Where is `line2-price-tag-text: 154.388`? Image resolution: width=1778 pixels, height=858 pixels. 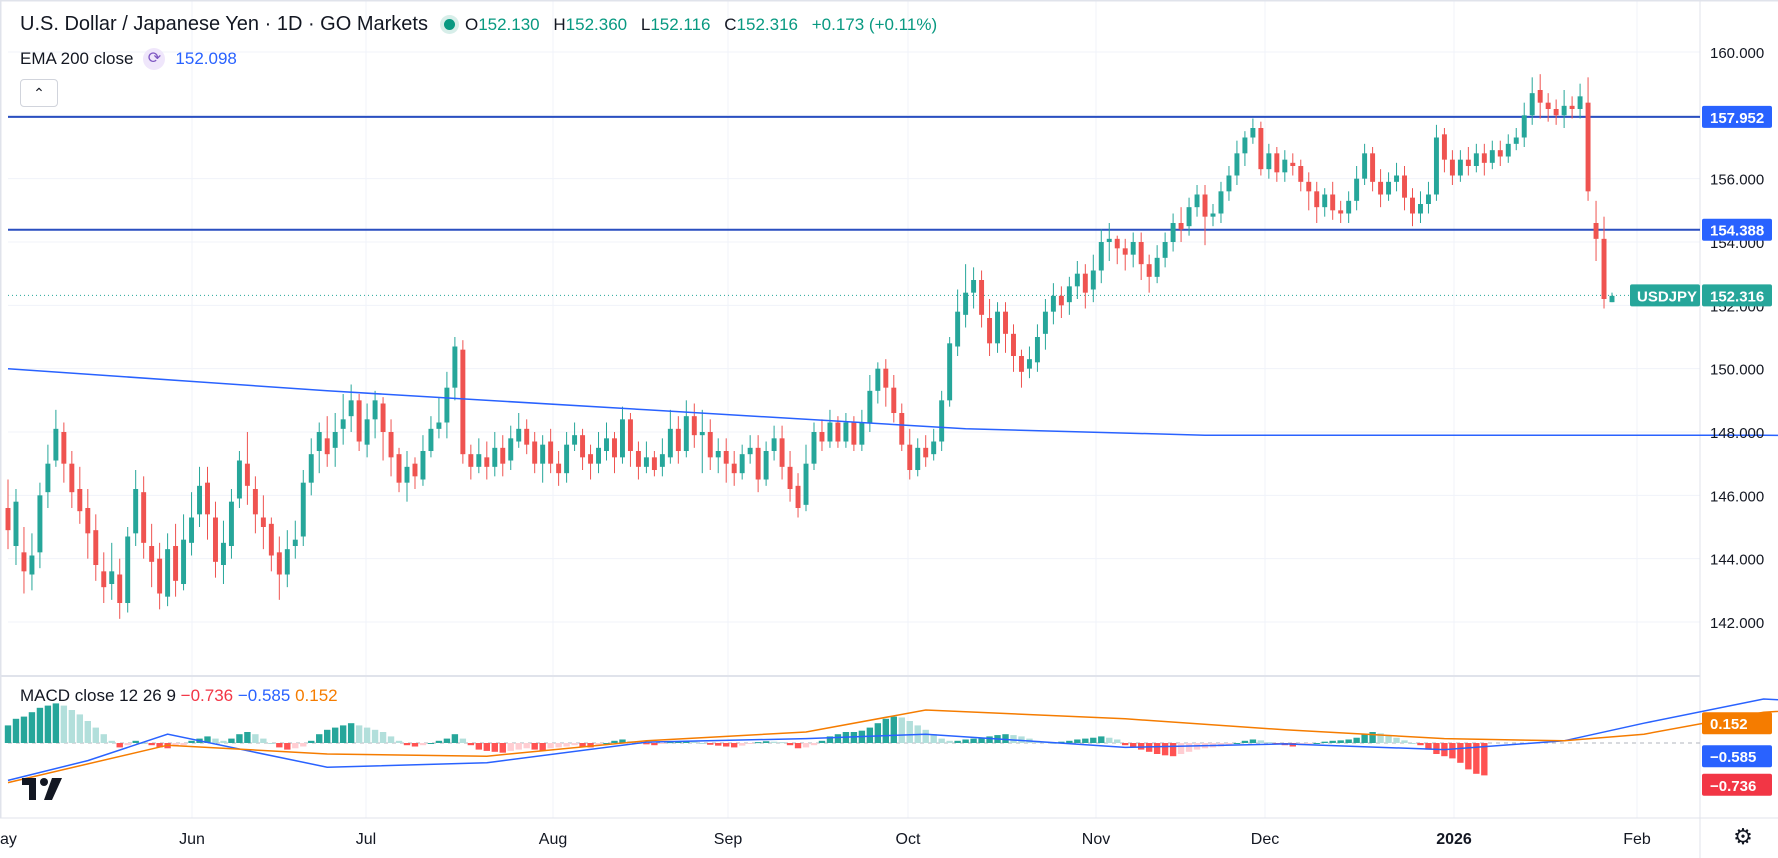 line2-price-tag-text: 154.388 is located at coordinates (1737, 231).